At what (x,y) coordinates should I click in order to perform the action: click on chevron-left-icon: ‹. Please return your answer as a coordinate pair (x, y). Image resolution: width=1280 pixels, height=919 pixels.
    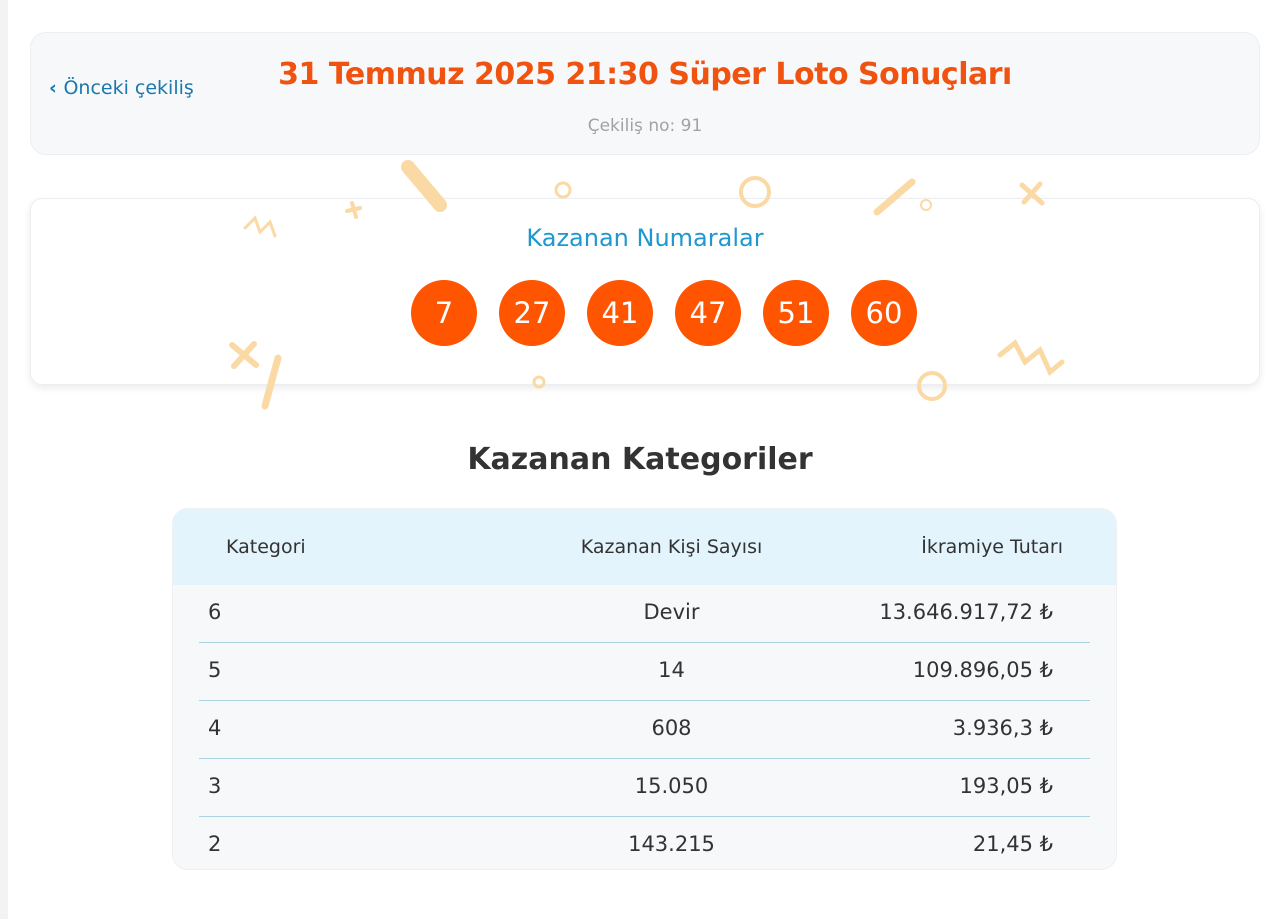
    Looking at the image, I should click on (56, 88).